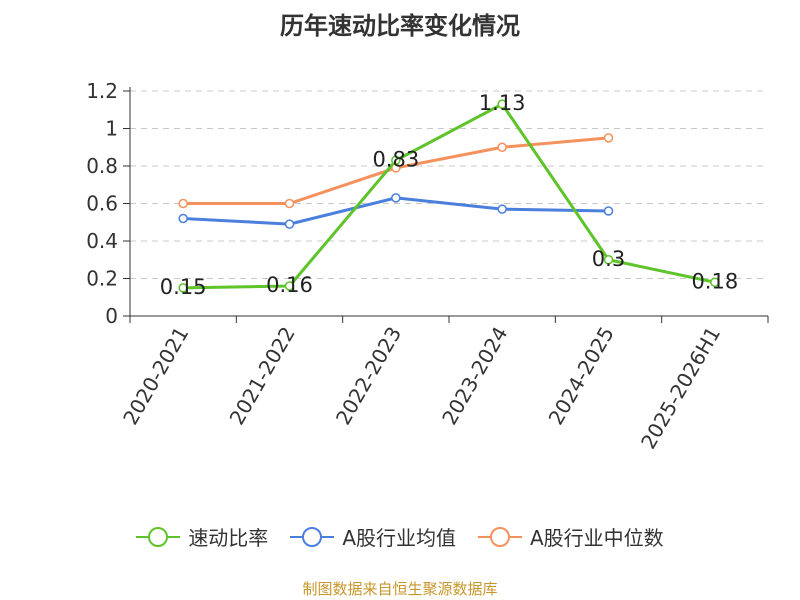 The width and height of the screenshot is (800, 600). Describe the element at coordinates (500, 536) in the screenshot. I see `legend-swatch-industry-median` at that location.